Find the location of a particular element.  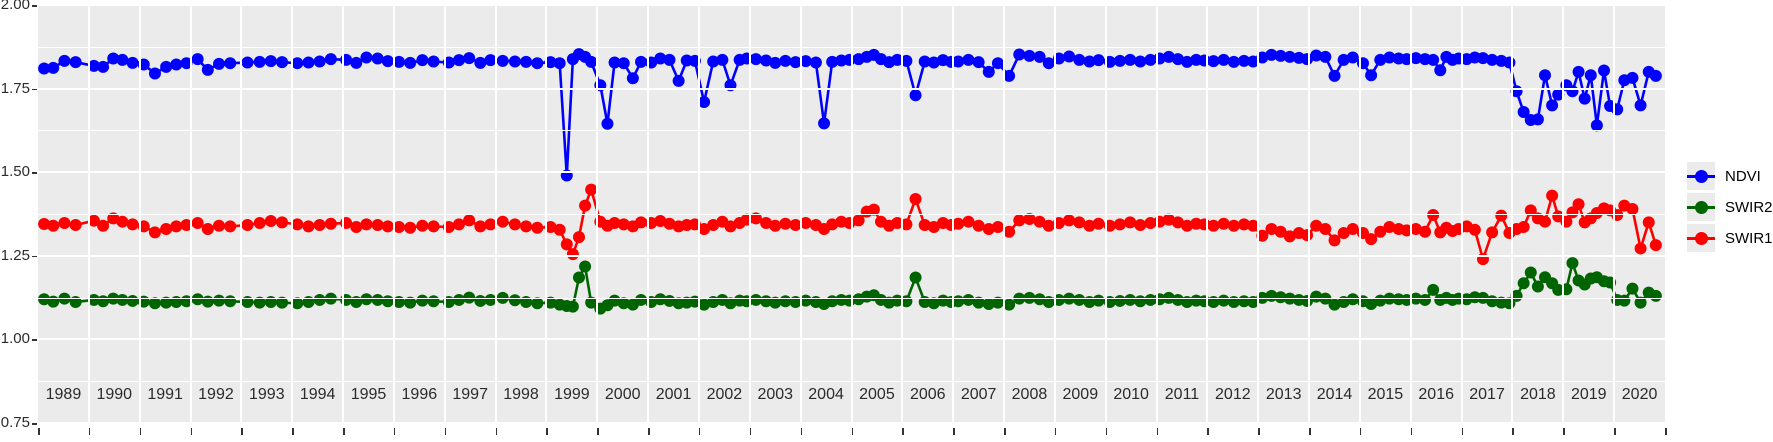

legend-item-ndvi: NDVI is located at coordinates (1724, 176).